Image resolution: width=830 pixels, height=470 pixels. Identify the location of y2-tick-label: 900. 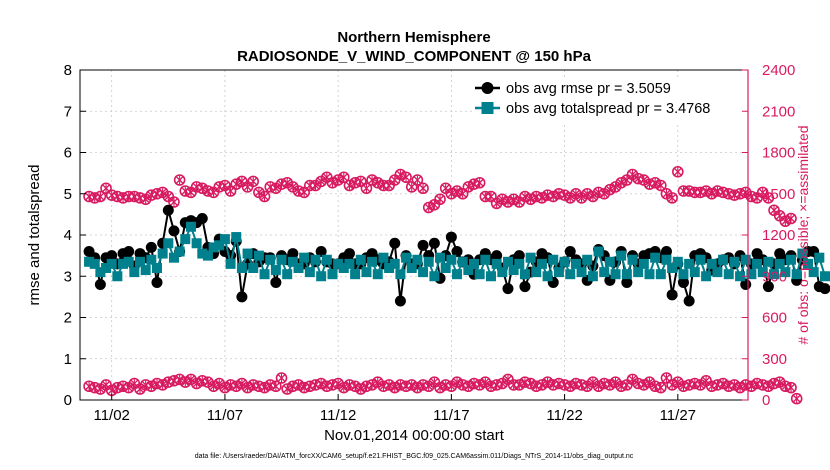
(774, 276).